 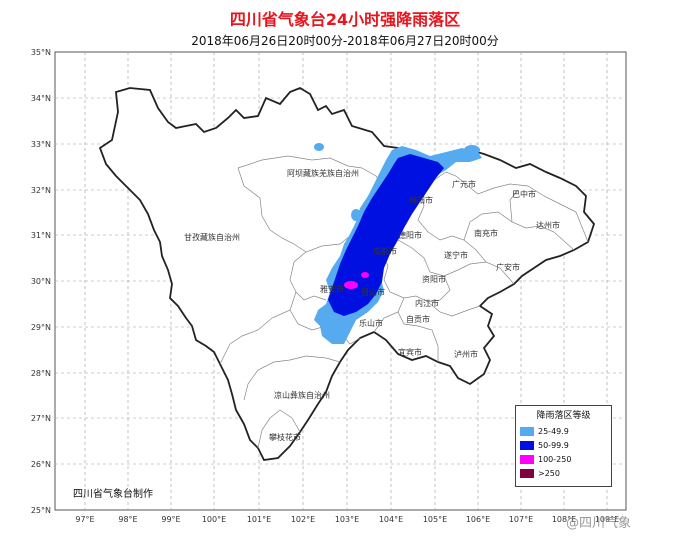 I want to click on city-label-yaan: 雅安市, so click(x=332, y=289).